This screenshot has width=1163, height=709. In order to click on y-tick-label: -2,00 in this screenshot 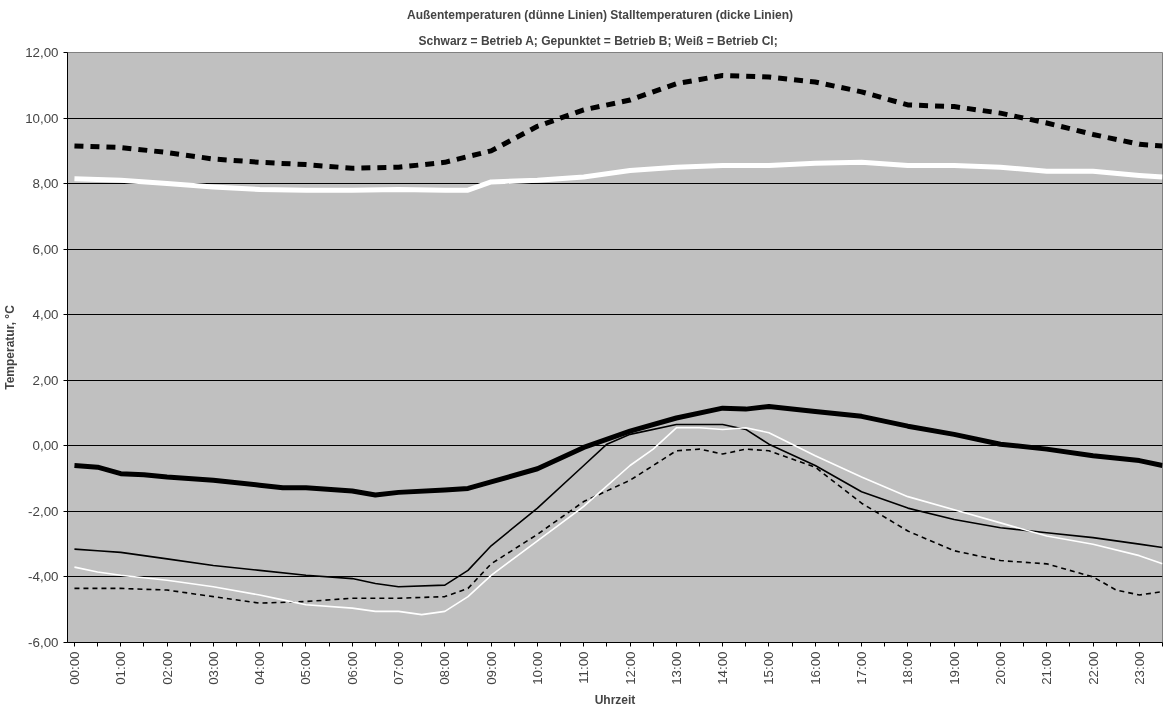, I will do `click(43, 511)`.